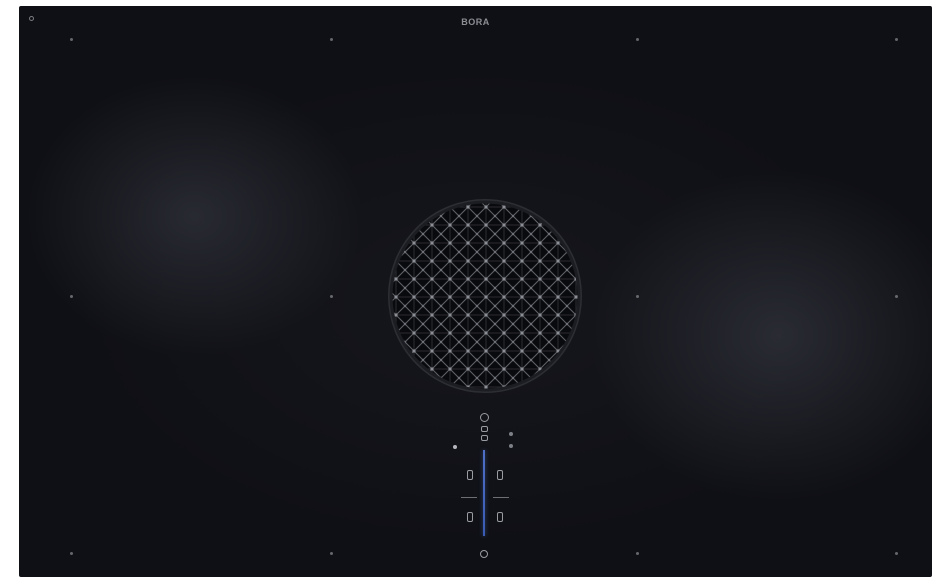 Image resolution: width=939 pixels, height=581 pixels. Describe the element at coordinates (485, 296) in the screenshot. I see `extractor-vent-grille-icon` at that location.